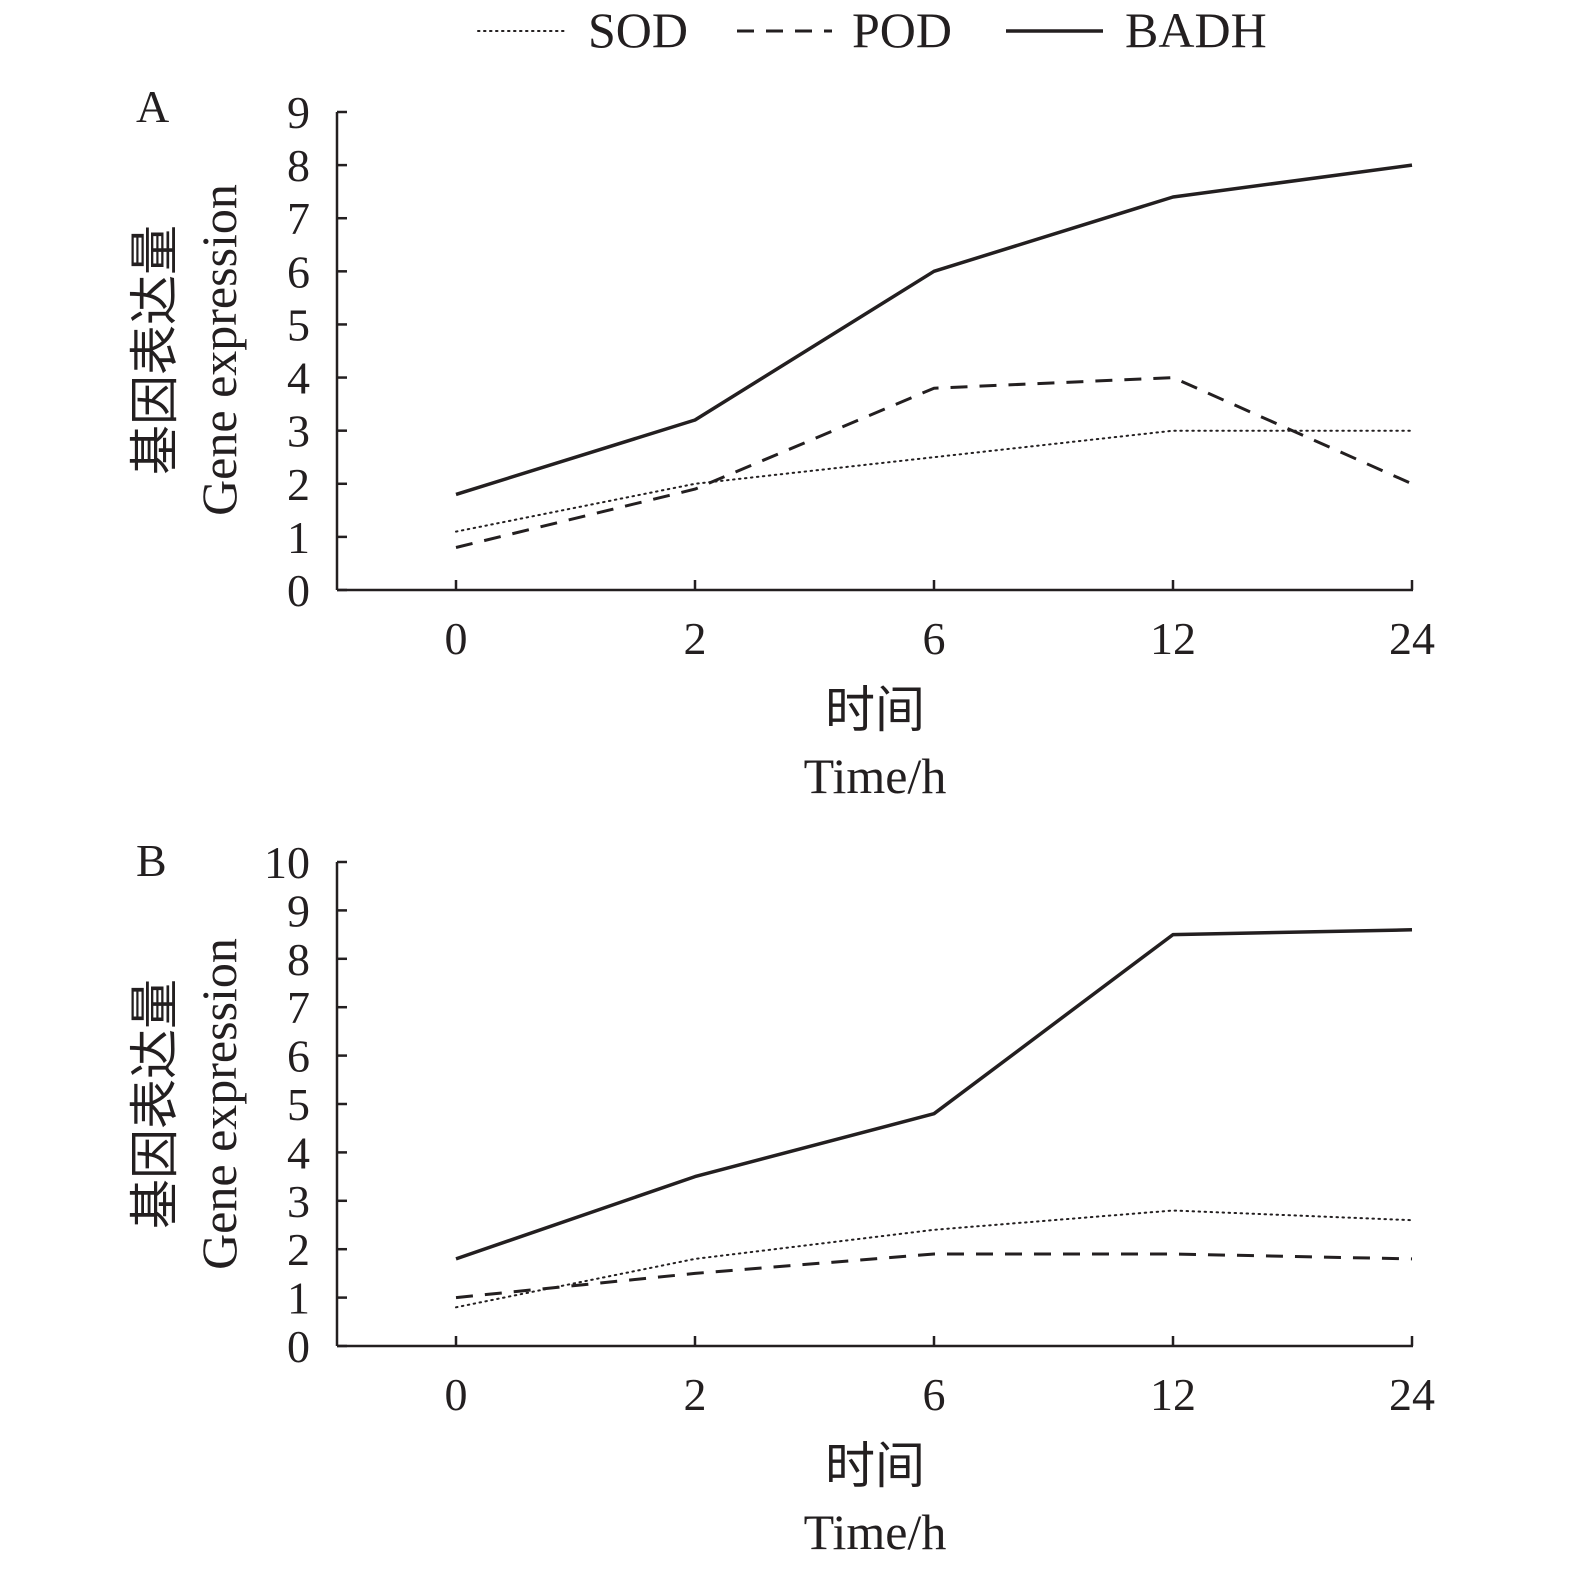 The image size is (1575, 1578). I want to click on panel-a-x-ticks: 0 2 6 12 24, so click(940, 622).